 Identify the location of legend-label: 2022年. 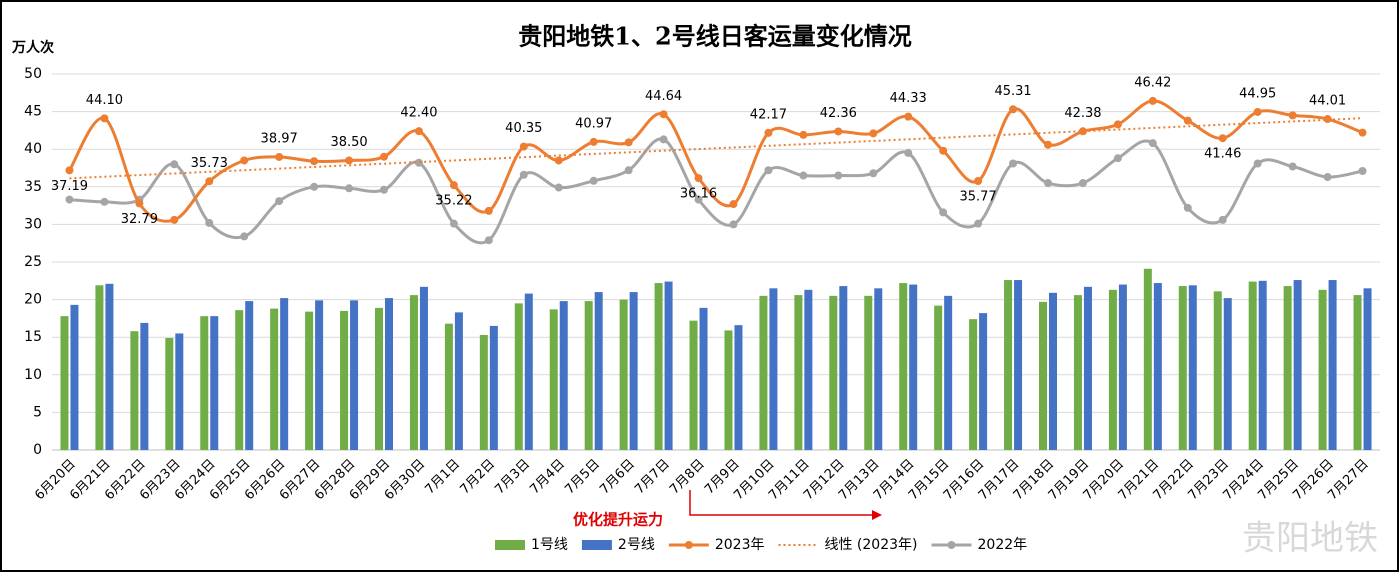
(1003, 545).